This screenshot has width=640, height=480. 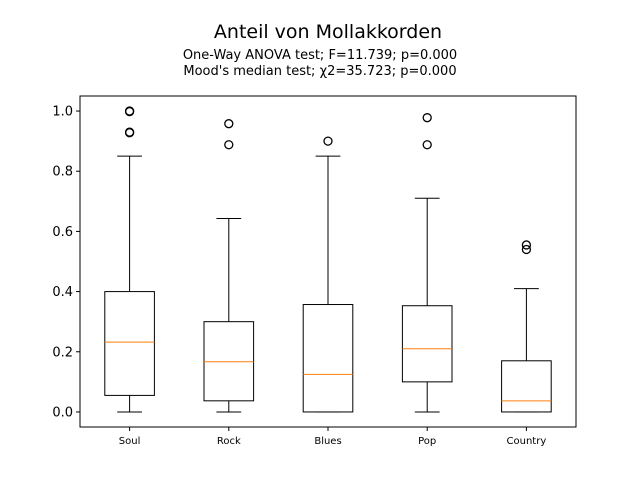 What do you see at coordinates (427, 441) in the screenshot?
I see `x-tick-label: Pop` at bounding box center [427, 441].